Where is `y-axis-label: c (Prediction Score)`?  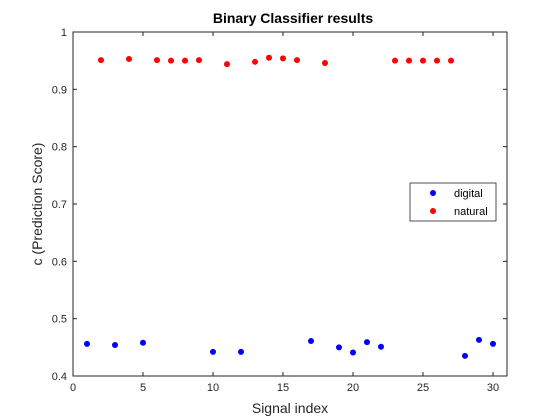
y-axis-label: c (Prediction Score) is located at coordinates (37, 204).